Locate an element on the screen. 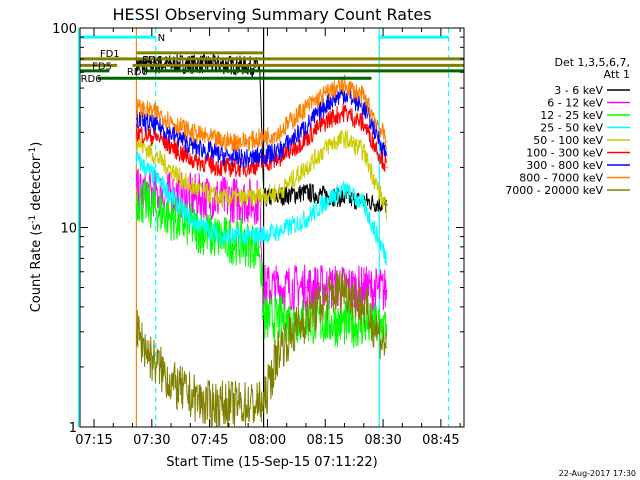 This screenshot has width=640, height=480. y-tick-label: 100 is located at coordinates (64, 29).